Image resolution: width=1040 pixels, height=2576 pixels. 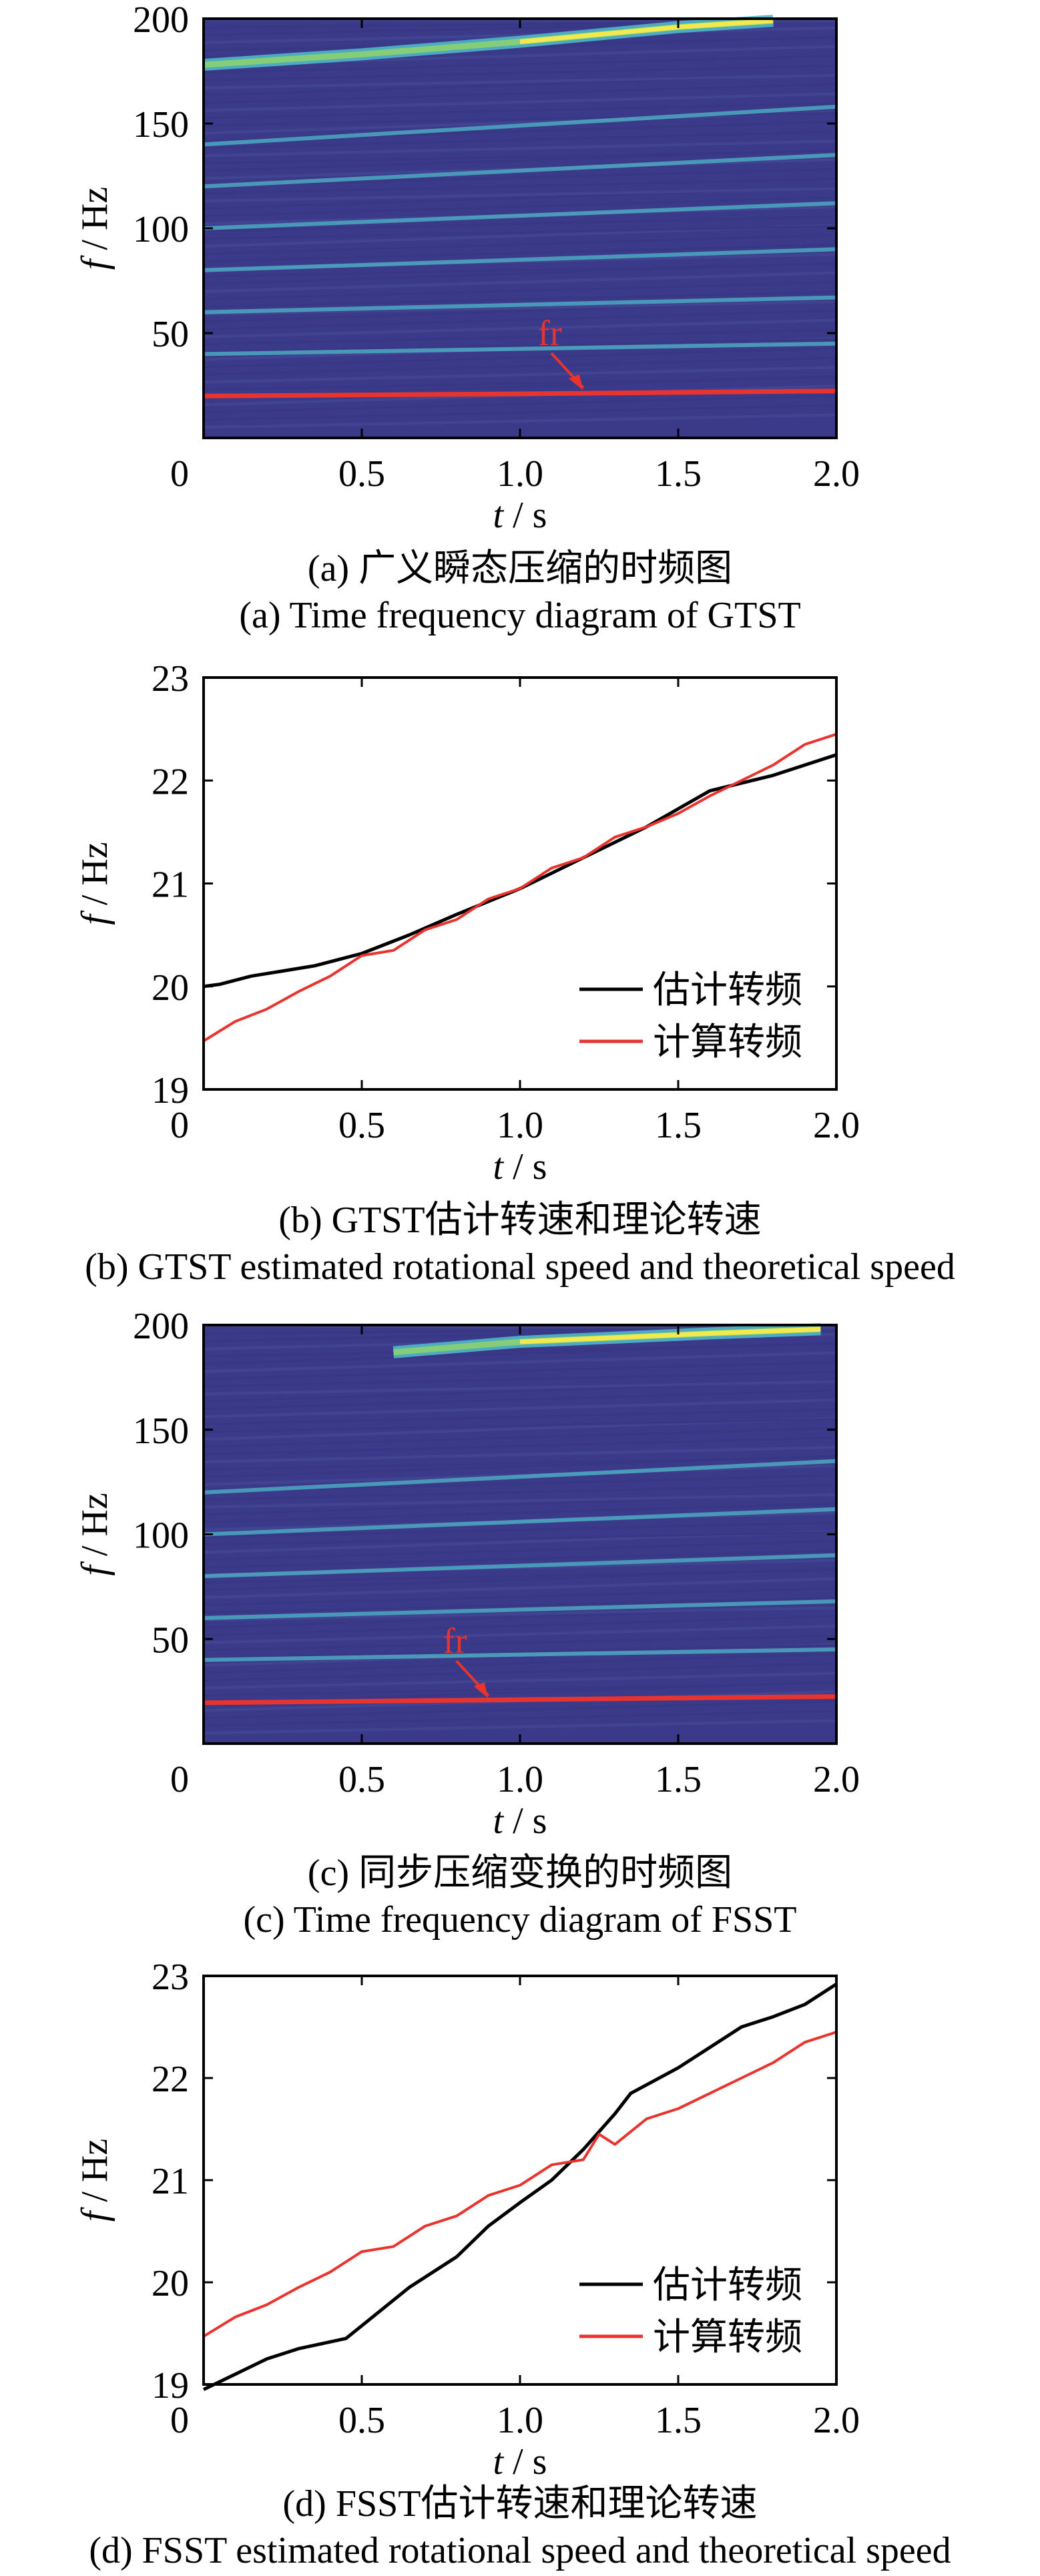 I want to click on caption-d-cn: (d) FSST估计转速和理论转速, so click(x=520, y=2504).